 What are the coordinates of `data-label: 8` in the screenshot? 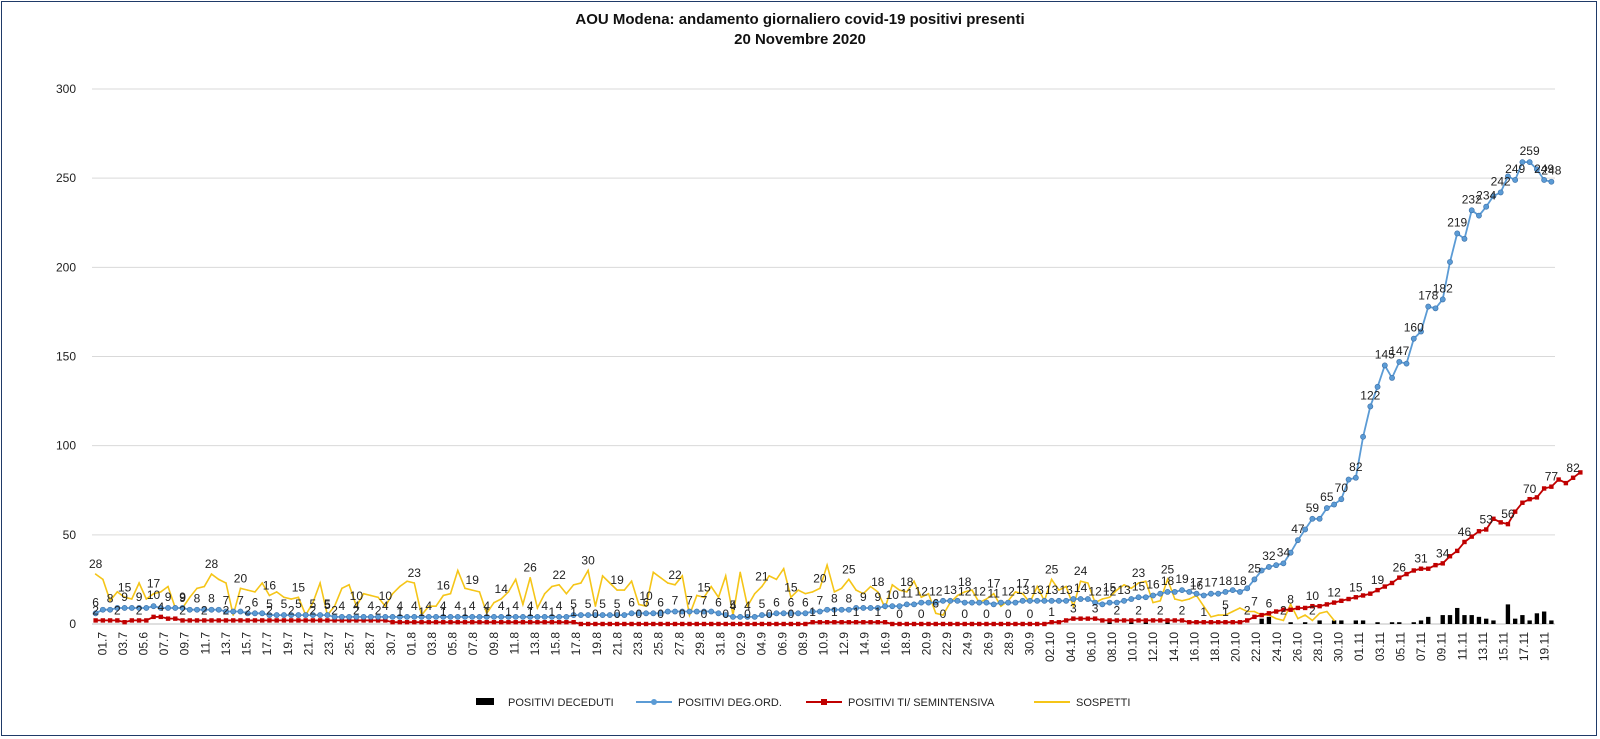 It's located at (197, 599).